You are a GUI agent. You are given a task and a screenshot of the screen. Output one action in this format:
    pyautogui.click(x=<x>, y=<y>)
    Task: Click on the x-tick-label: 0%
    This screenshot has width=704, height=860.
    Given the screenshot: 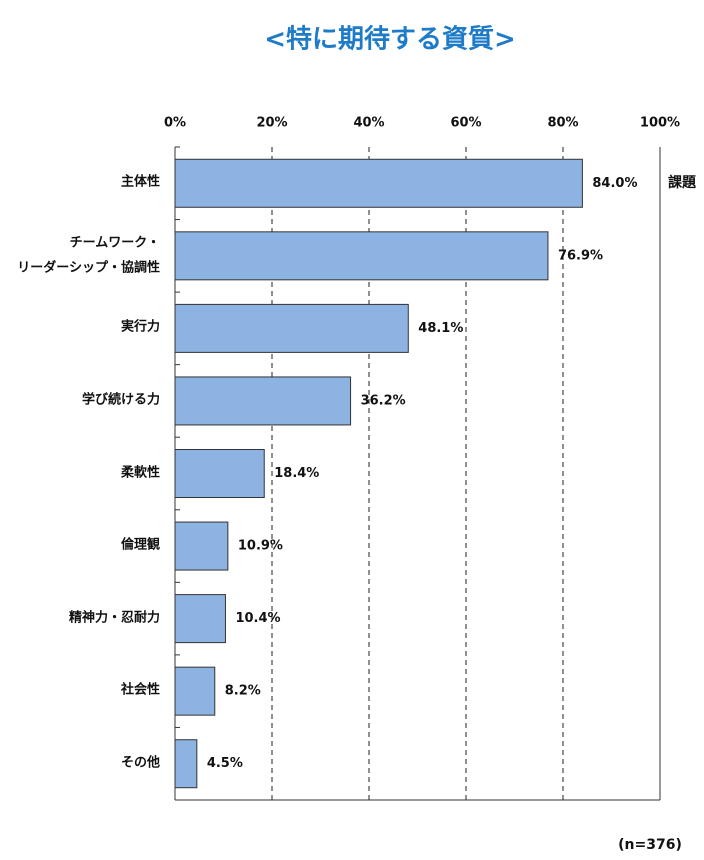 What is the action you would take?
    pyautogui.click(x=175, y=123)
    